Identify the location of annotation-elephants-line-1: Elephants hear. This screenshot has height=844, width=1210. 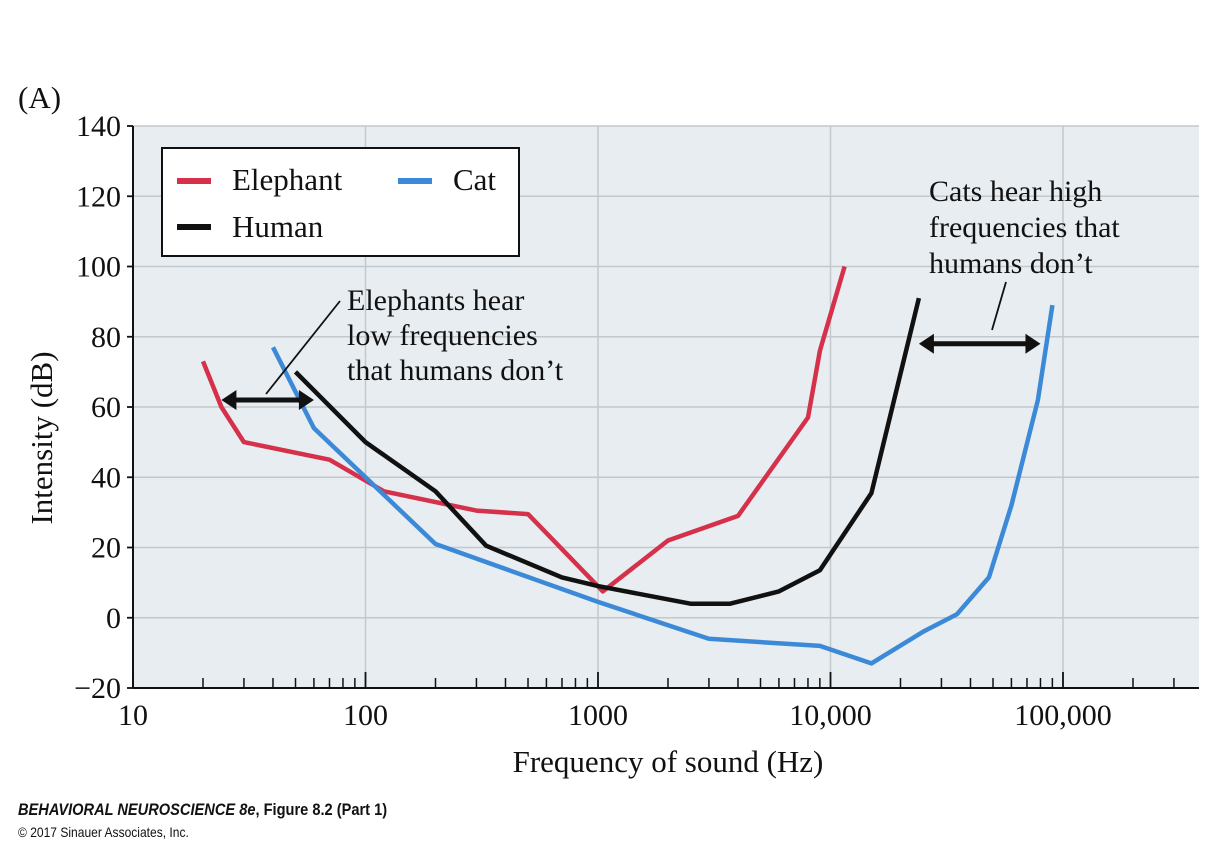
(435, 300).